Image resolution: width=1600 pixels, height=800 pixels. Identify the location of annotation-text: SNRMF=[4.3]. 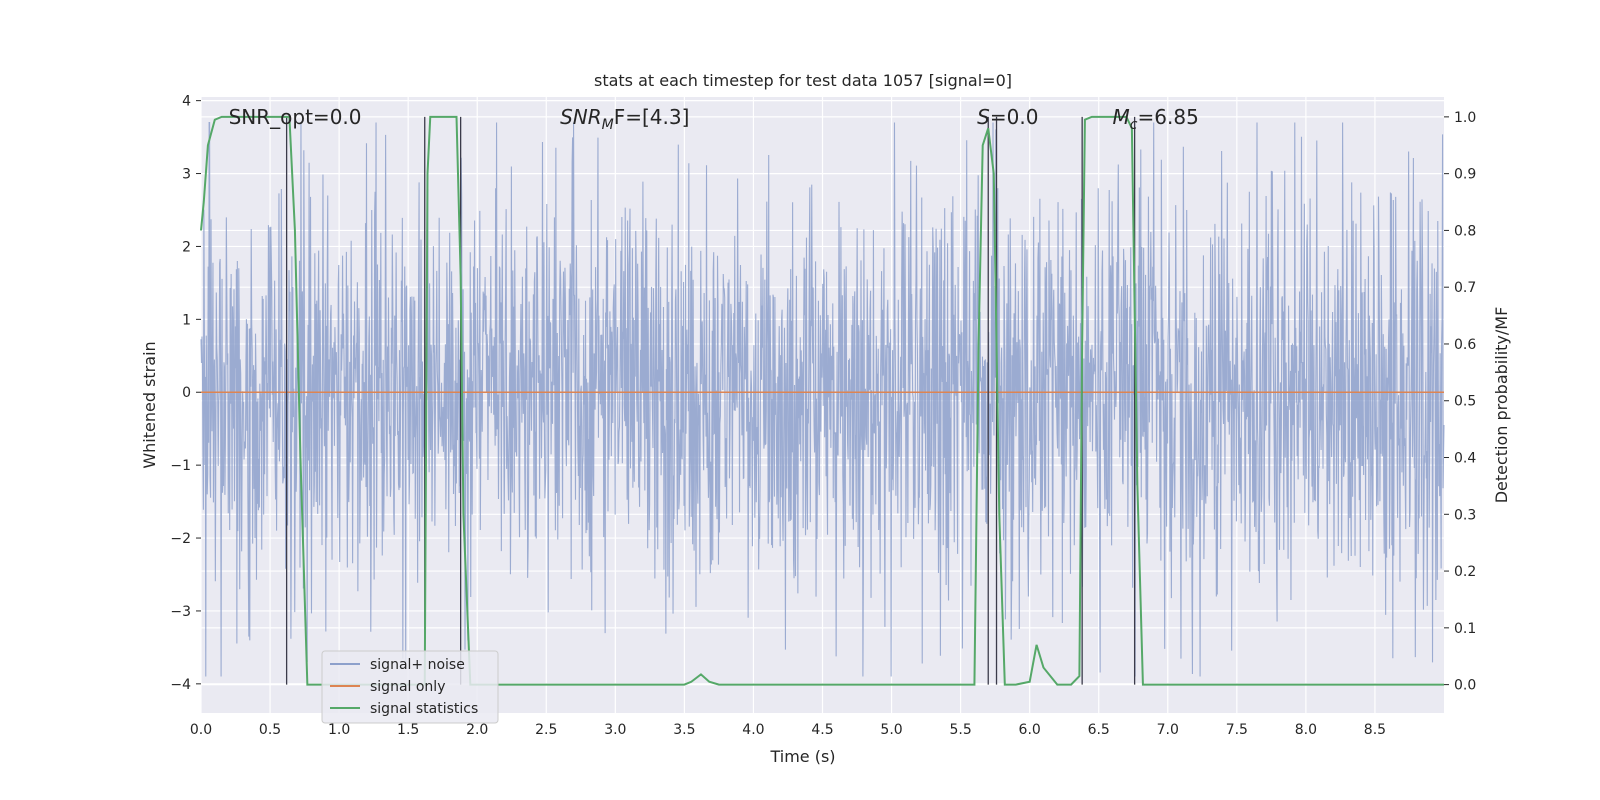
(624, 119).